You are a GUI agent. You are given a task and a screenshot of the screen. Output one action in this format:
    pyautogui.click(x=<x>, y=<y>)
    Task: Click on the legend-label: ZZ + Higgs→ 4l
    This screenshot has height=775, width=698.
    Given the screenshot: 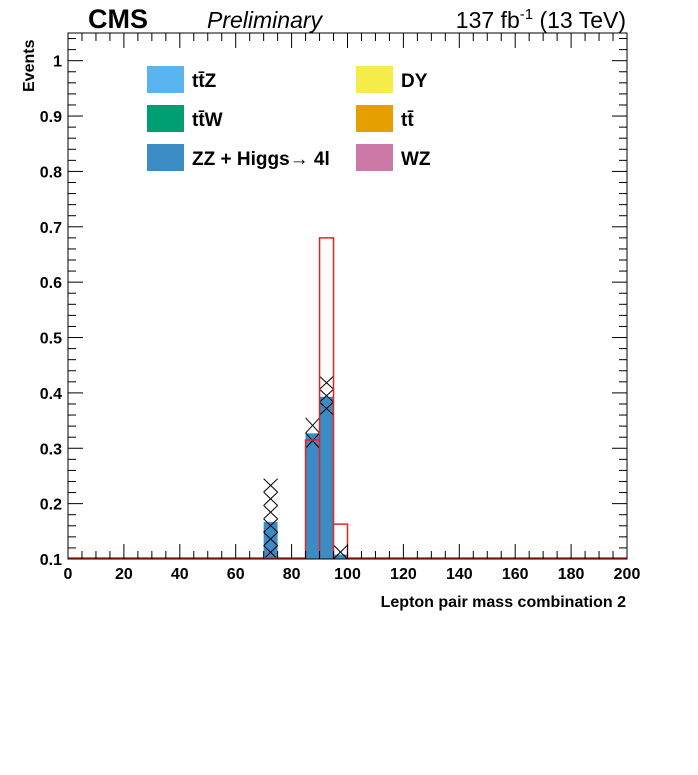 What is the action you would take?
    pyautogui.click(x=261, y=159)
    